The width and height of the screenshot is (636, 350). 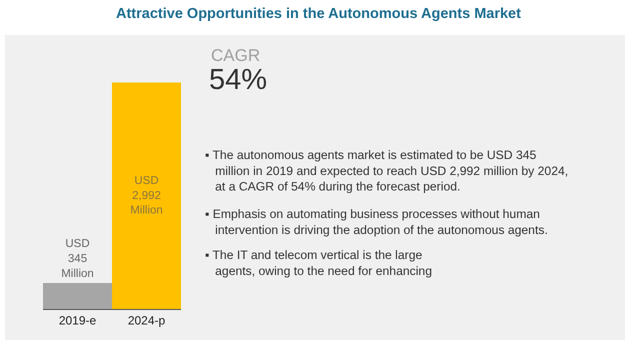 I want to click on x-tick-label: 2024-p, so click(x=147, y=320).